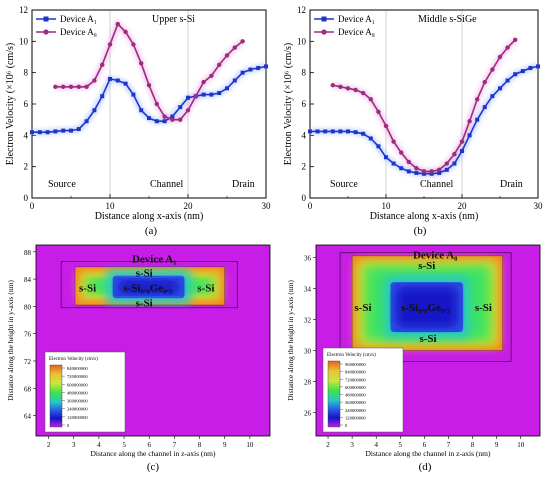  What do you see at coordinates (346, 425) in the screenshot?
I see `colorbar-value: 0` at bounding box center [346, 425].